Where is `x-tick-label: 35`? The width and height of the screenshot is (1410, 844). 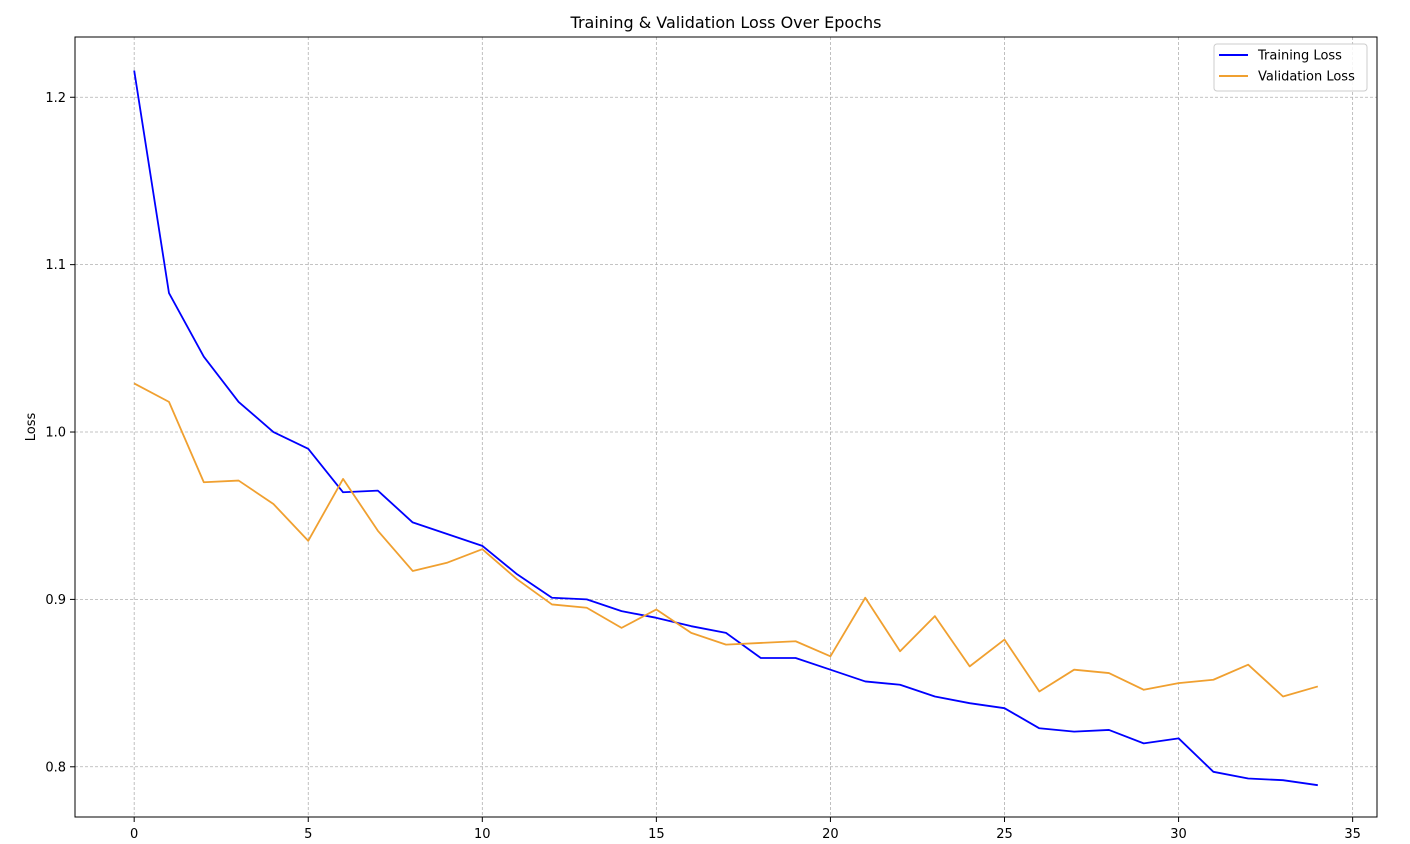 x-tick-label: 35 is located at coordinates (1352, 834).